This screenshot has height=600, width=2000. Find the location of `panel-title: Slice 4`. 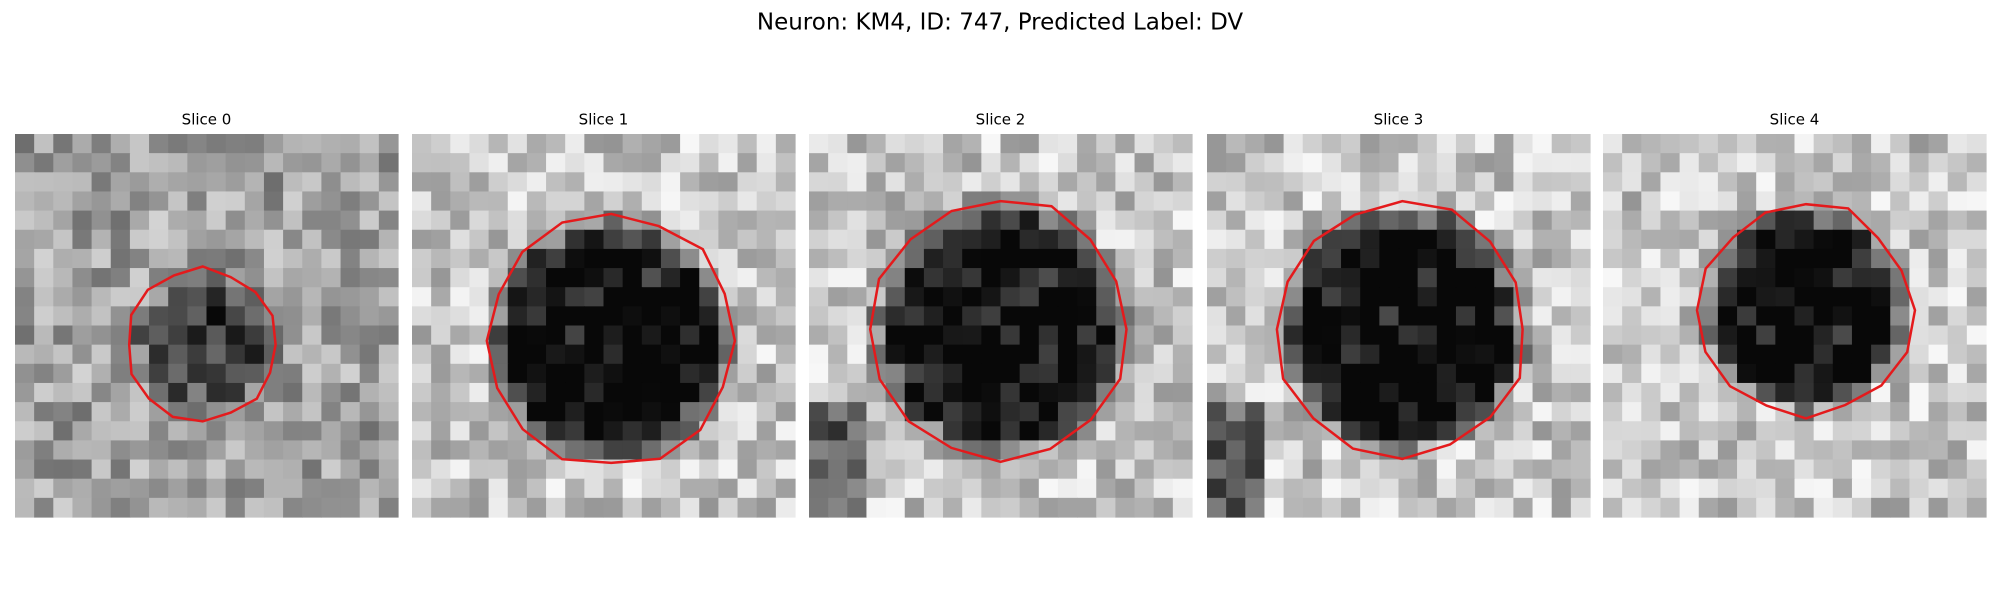

panel-title: Slice 4 is located at coordinates (1795, 120).